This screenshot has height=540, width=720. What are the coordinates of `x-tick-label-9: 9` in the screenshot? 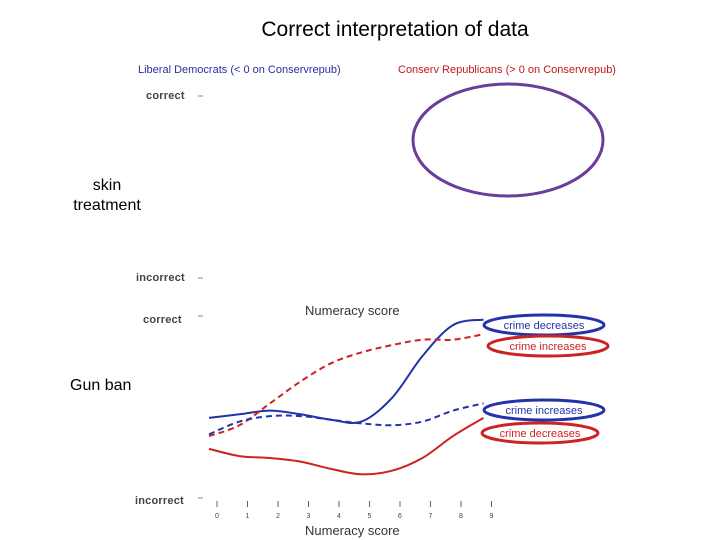 It's located at (492, 516).